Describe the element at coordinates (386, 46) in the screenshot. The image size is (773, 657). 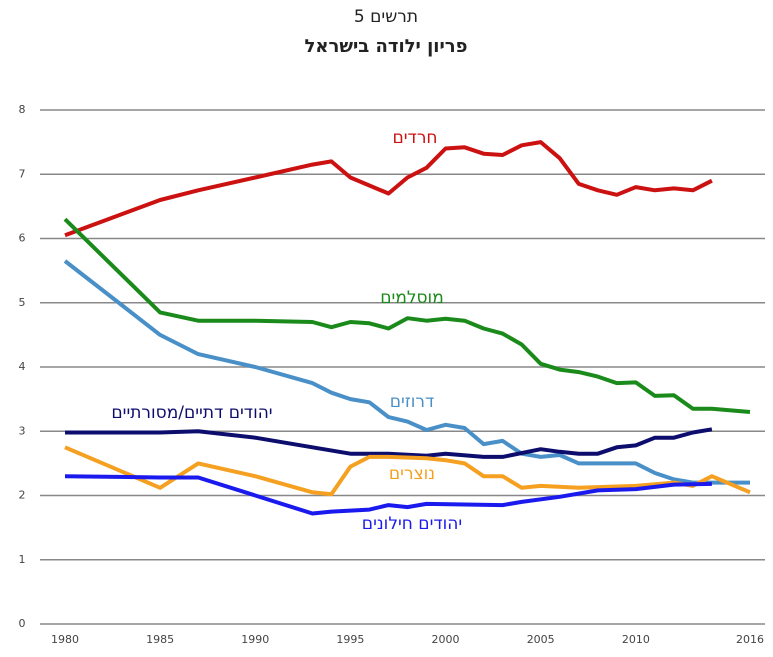
I see `chart-subtitle: פריון ילודה בישראל` at that location.